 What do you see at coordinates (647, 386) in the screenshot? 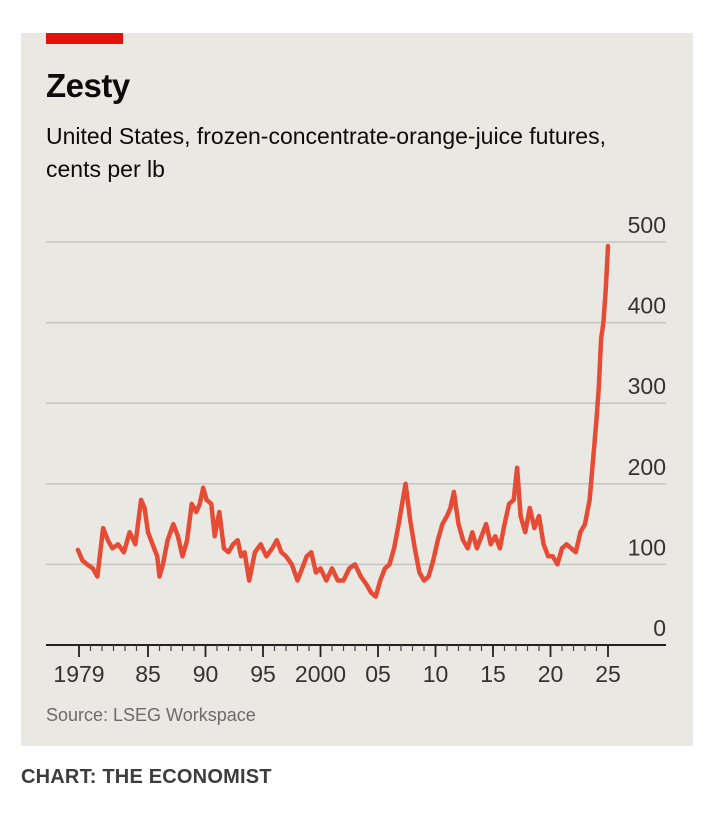
I see `y-tick-label-300: 300` at bounding box center [647, 386].